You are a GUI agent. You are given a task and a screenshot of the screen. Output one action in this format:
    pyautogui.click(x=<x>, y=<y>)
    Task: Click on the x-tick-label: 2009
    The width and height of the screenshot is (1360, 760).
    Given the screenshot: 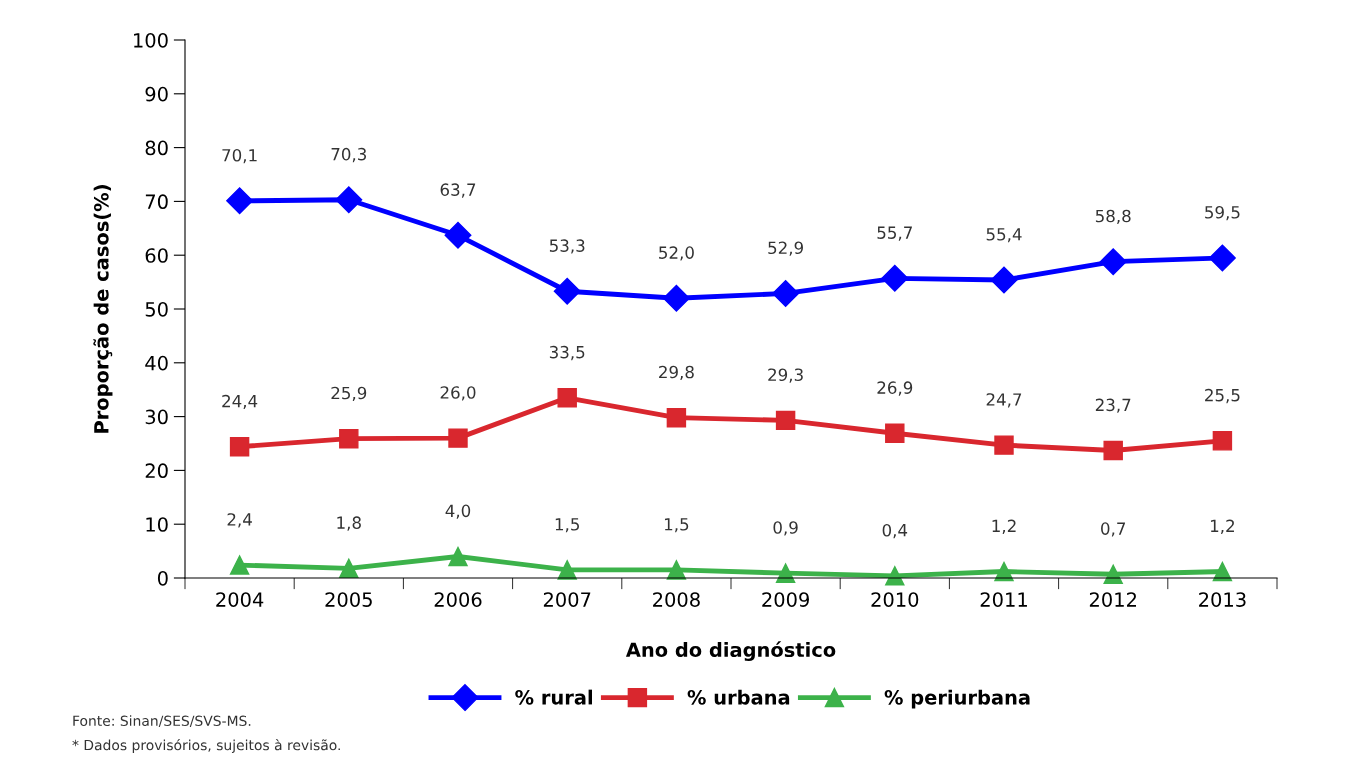 What is the action you would take?
    pyautogui.click(x=785, y=599)
    